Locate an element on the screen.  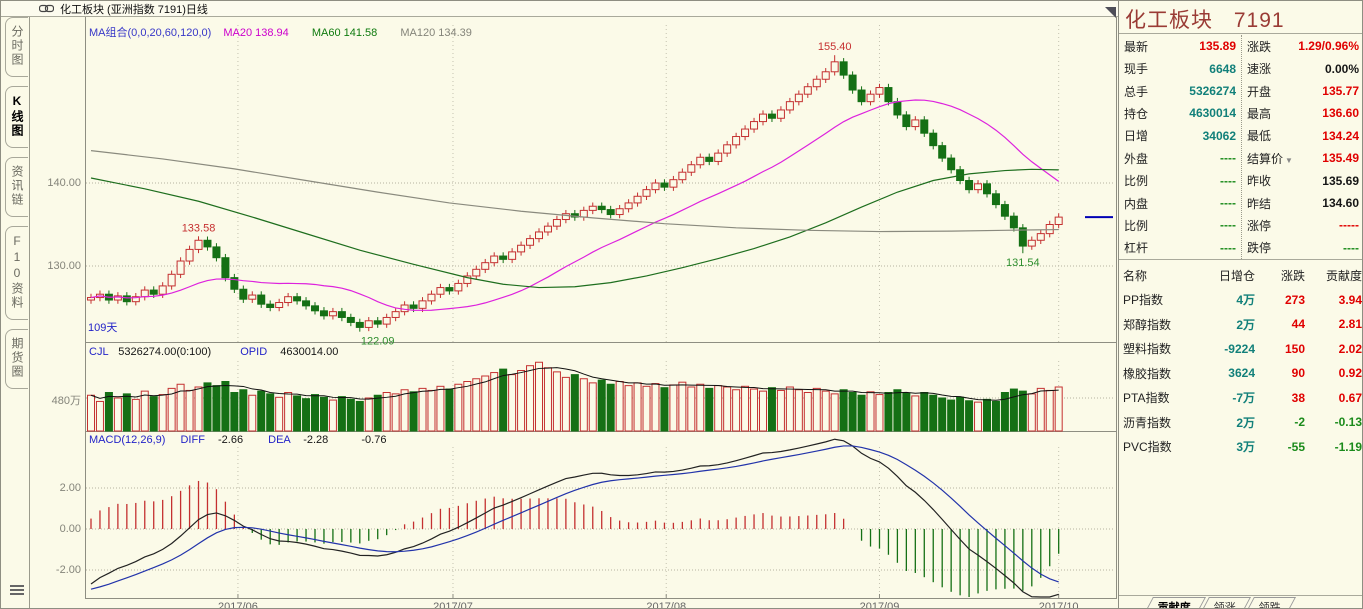
table-row-PP指数: PP指数 4万 273 3.94 is located at coordinates (1240, 300).